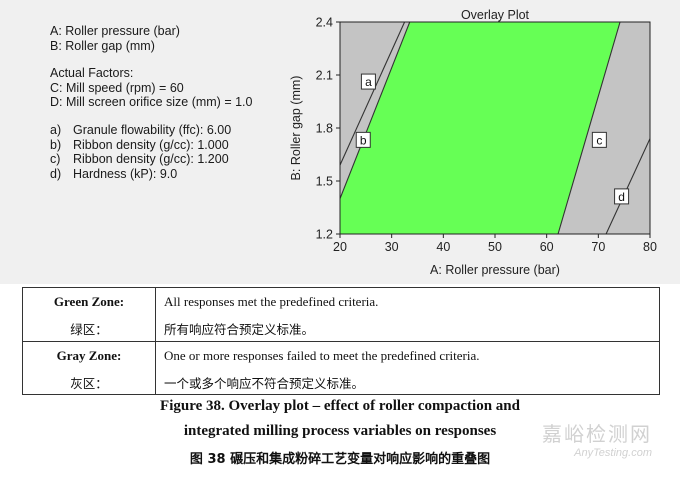 Image resolution: width=680 pixels, height=478 pixels. What do you see at coordinates (324, 182) in the screenshot?
I see `y-tick-label: 1.5` at bounding box center [324, 182].